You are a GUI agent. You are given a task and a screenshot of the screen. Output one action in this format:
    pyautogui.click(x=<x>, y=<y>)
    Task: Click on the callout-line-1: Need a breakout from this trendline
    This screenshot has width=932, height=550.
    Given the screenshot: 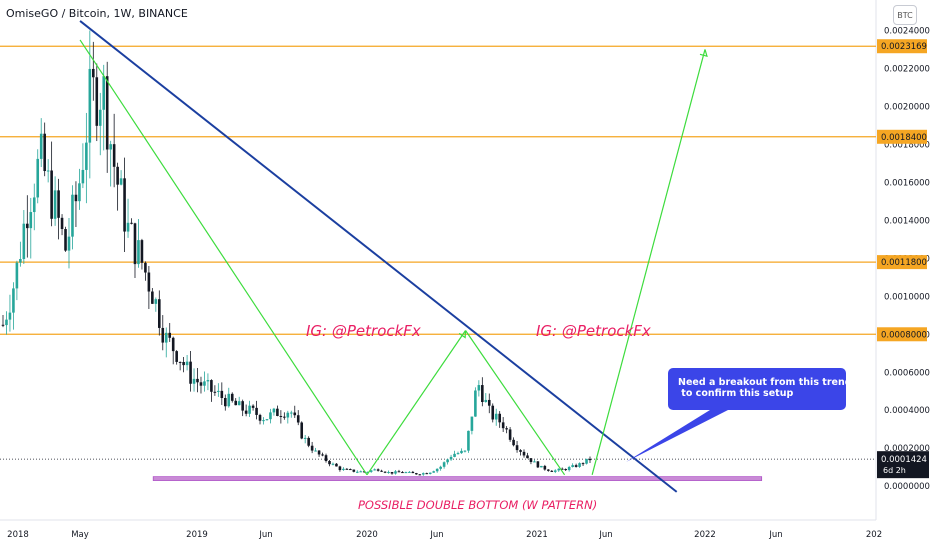 What is the action you would take?
    pyautogui.click(x=775, y=382)
    